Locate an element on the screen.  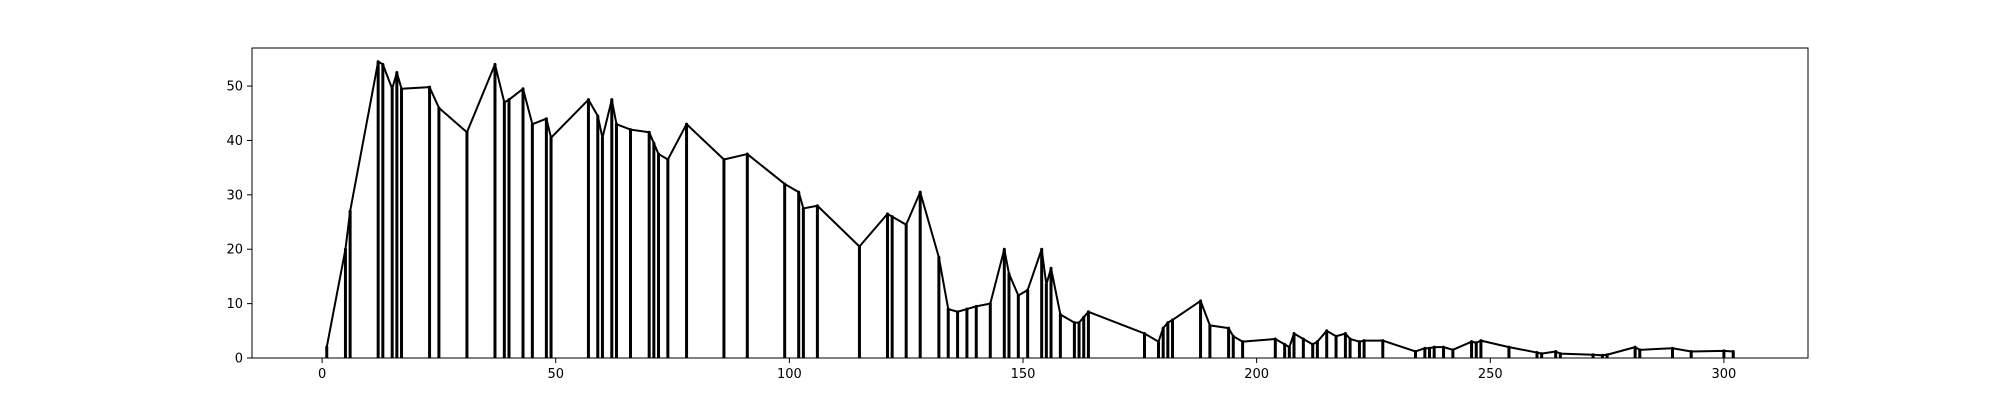
x-tick-label: 200 is located at coordinates (1256, 374).